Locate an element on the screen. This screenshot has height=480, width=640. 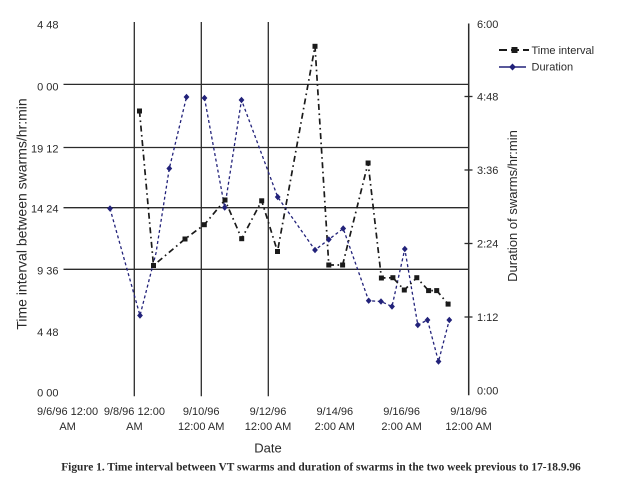
svg-text: 9 36 is located at coordinates (47, 271).